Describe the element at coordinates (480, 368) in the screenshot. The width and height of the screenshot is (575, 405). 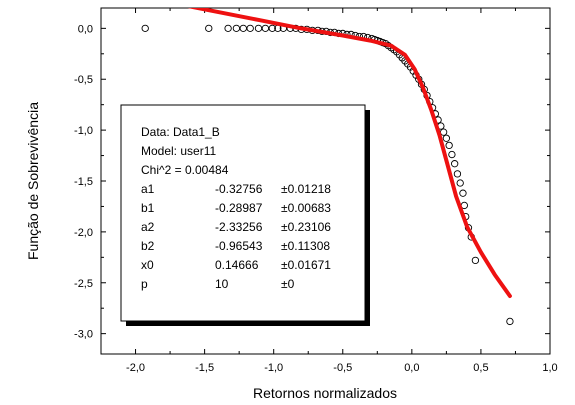
I see `x-tick-label: 0,5` at that location.